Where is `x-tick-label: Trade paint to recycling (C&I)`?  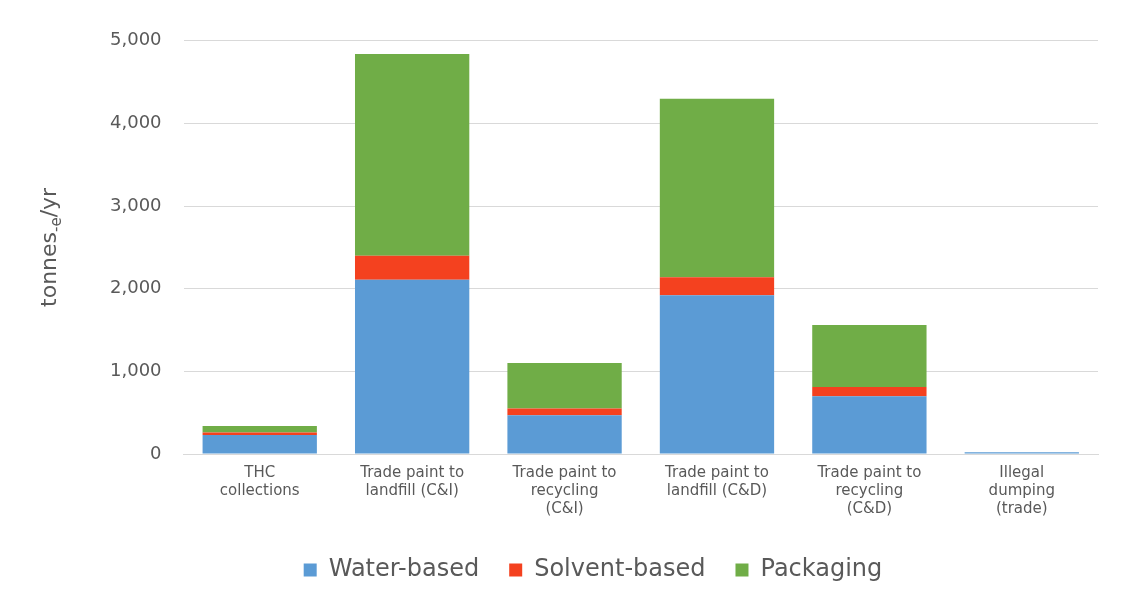 x-tick-label: Trade paint to recycling (C&I) is located at coordinates (564, 489).